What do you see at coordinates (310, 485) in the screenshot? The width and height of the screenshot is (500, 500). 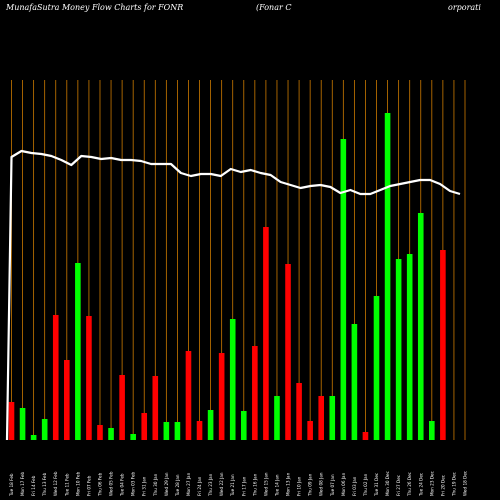 I see `x-tick-label: Thu 09 Jan` at bounding box center [310, 485].